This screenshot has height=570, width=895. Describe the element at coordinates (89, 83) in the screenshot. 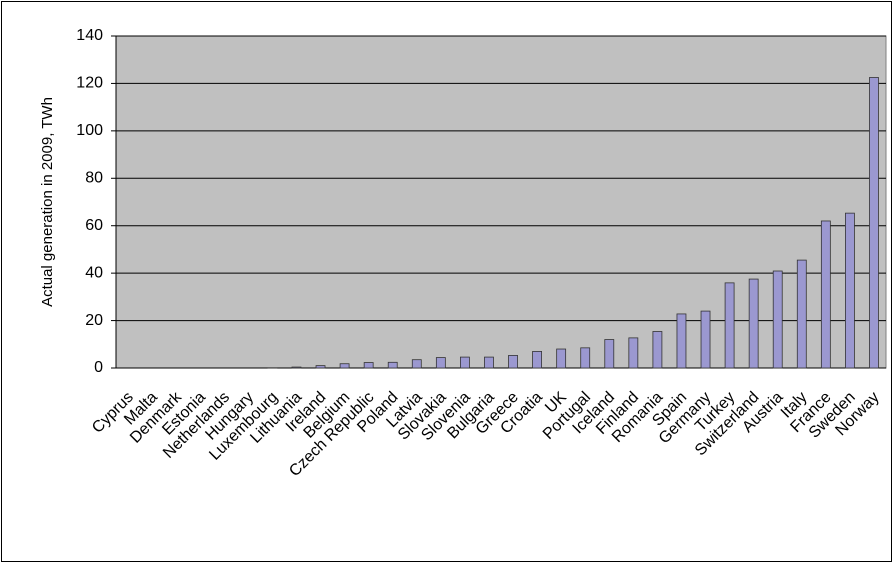

I see `y-tick-label: 120` at that location.